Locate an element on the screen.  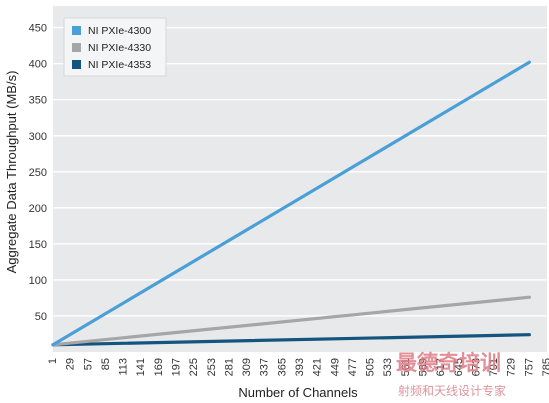
y-tick-label: 100 is located at coordinates (38, 281).